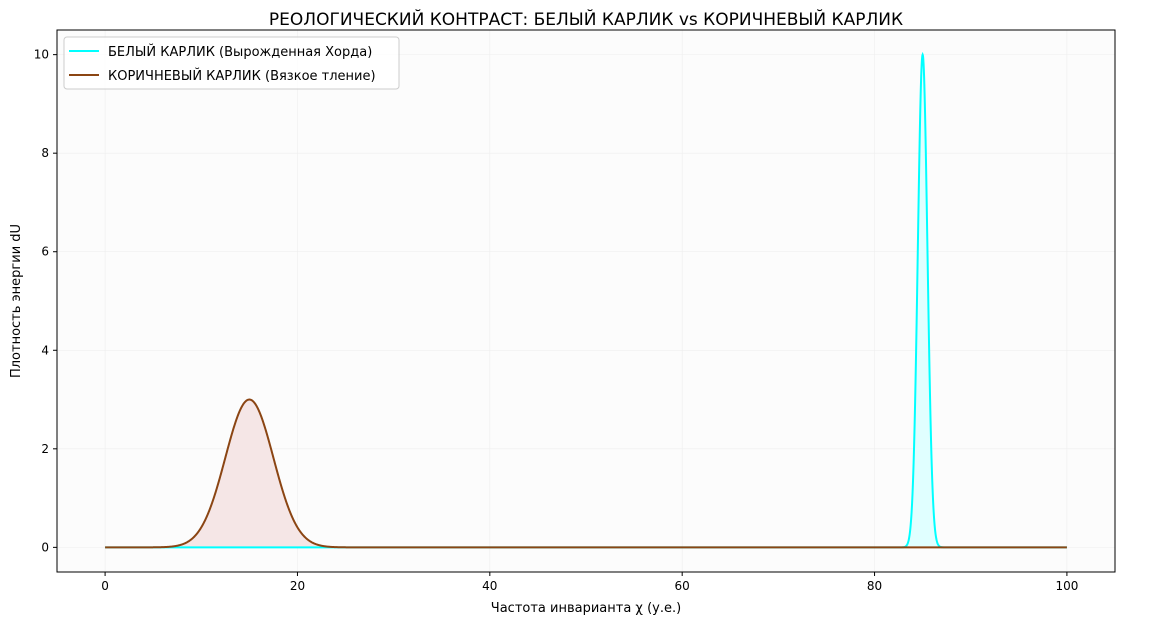 The image size is (1151, 625). I want to click on x-tick-label: 40, so click(489, 586).